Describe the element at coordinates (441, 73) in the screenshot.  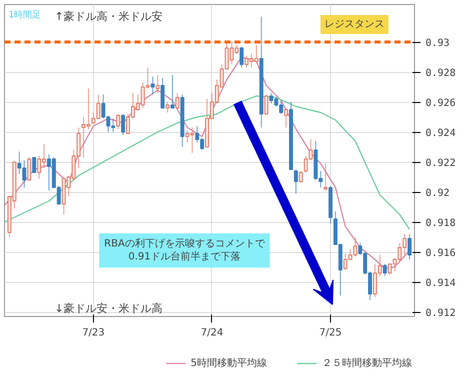
I see `y-tick-label: 0.928` at that location.